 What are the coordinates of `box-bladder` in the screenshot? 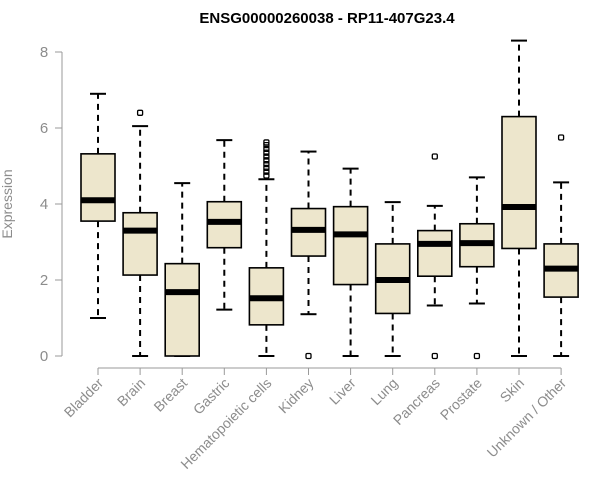 It's located at (98, 205).